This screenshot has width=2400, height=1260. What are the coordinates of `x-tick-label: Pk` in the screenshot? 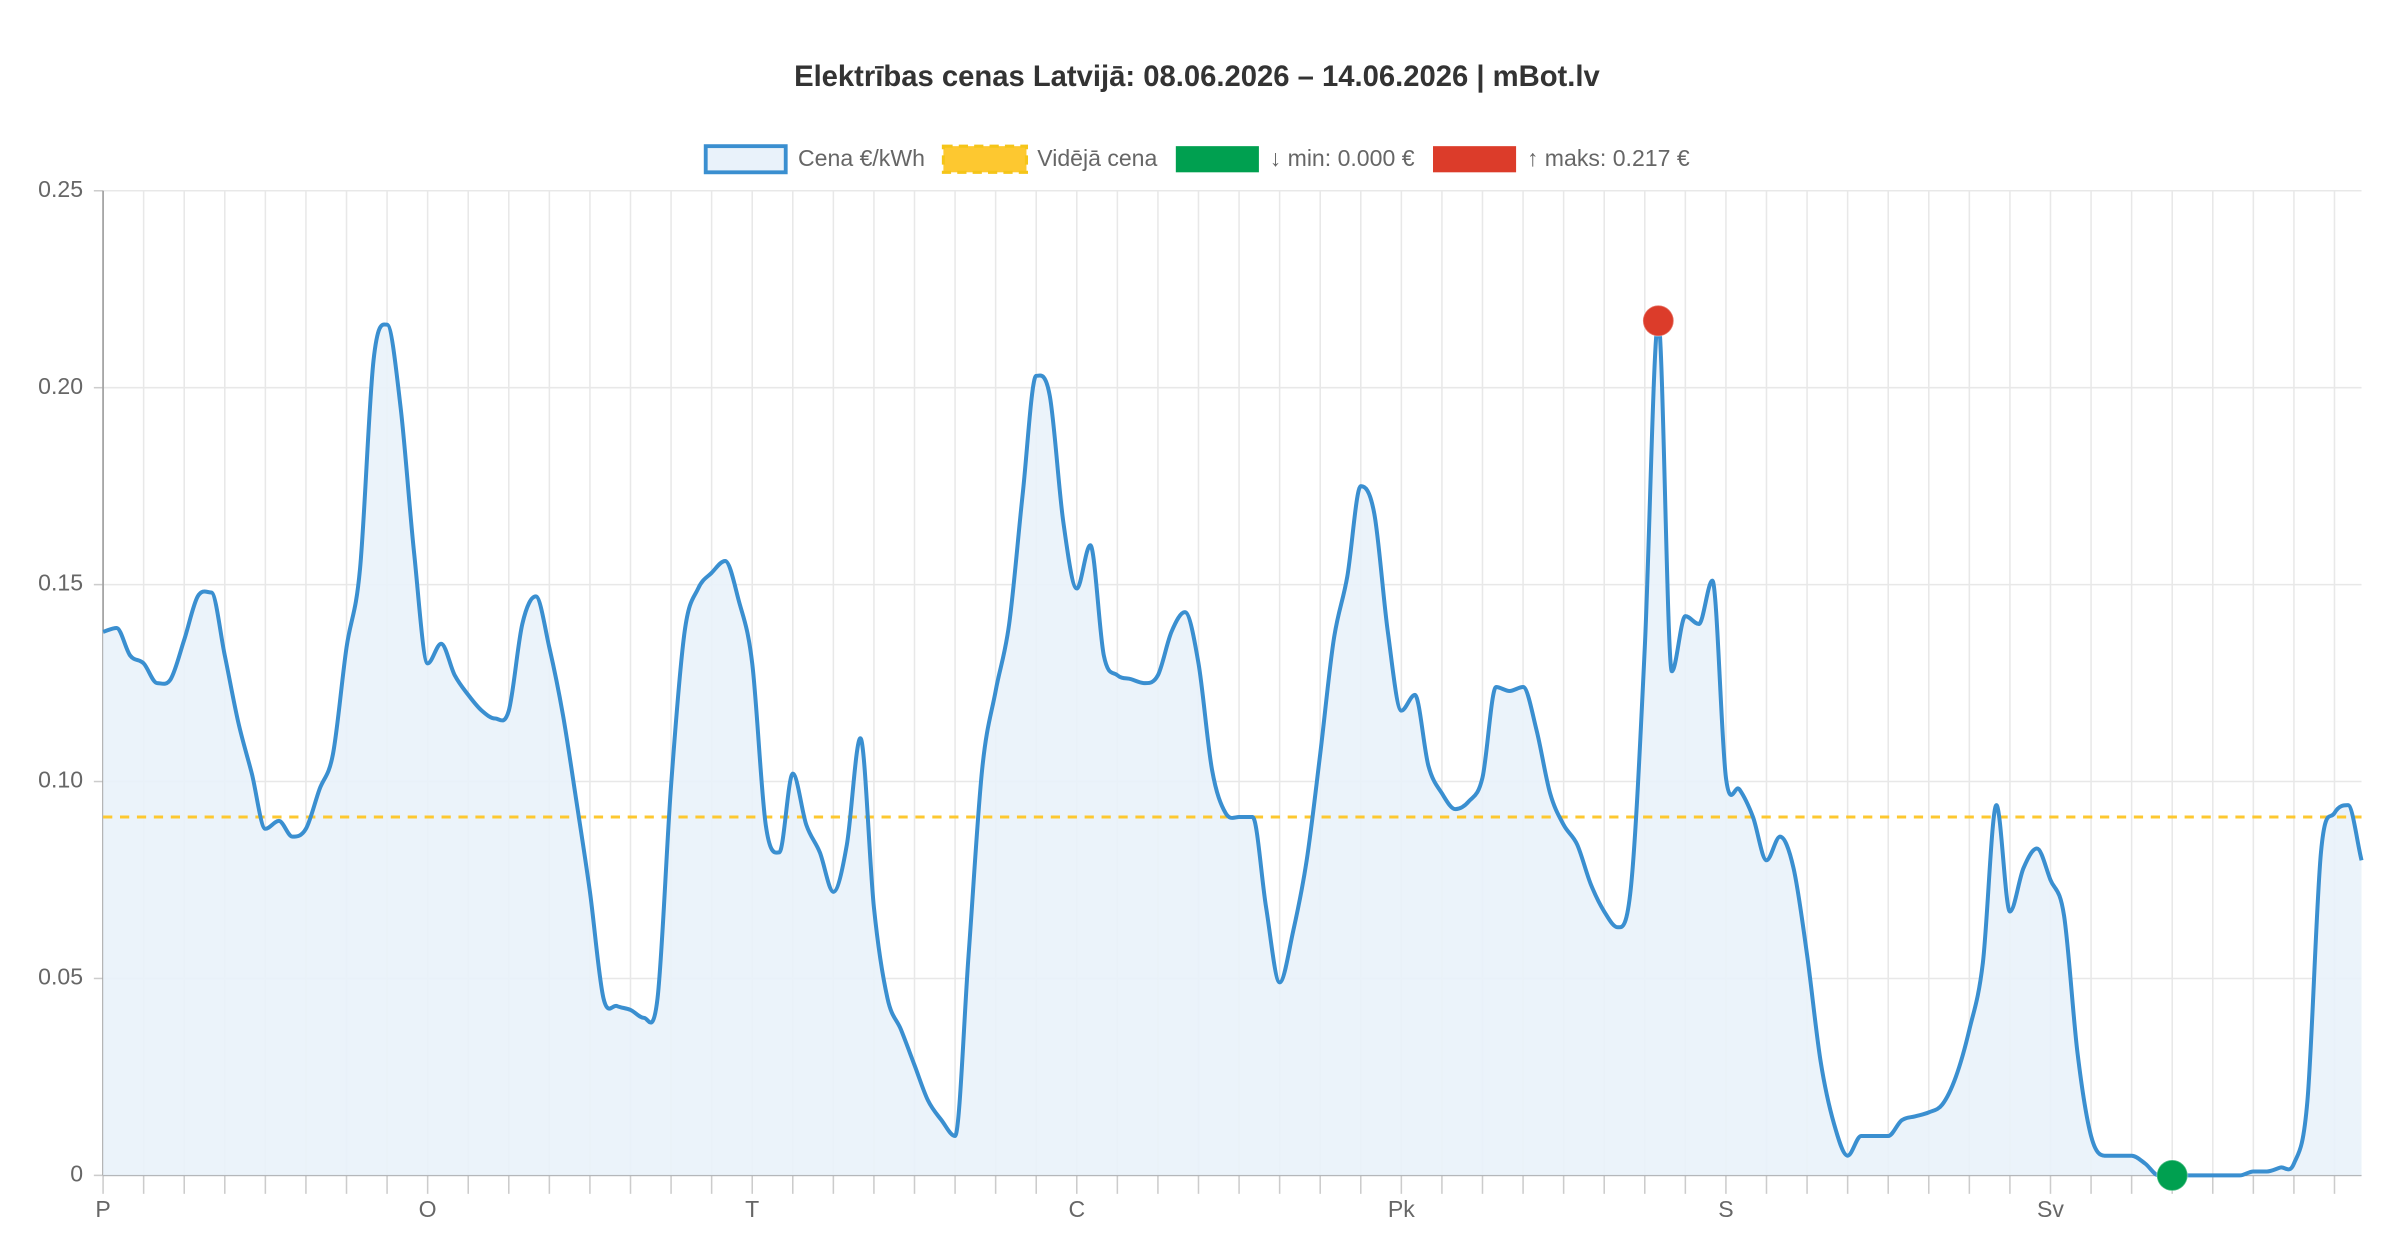 It's located at (1401, 1209).